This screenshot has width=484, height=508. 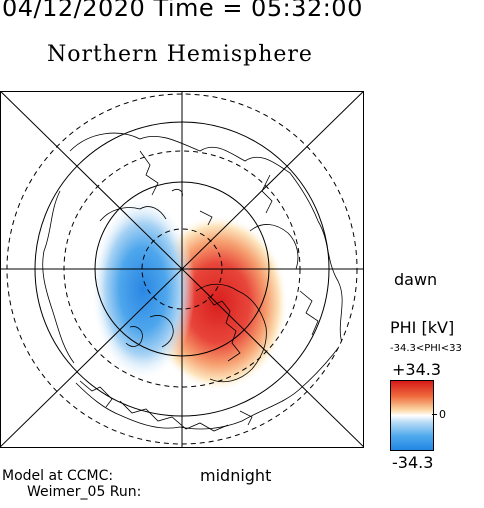 What do you see at coordinates (426, 348) in the screenshot?
I see `colorbar-range: -34.3<PHI<33` at bounding box center [426, 348].